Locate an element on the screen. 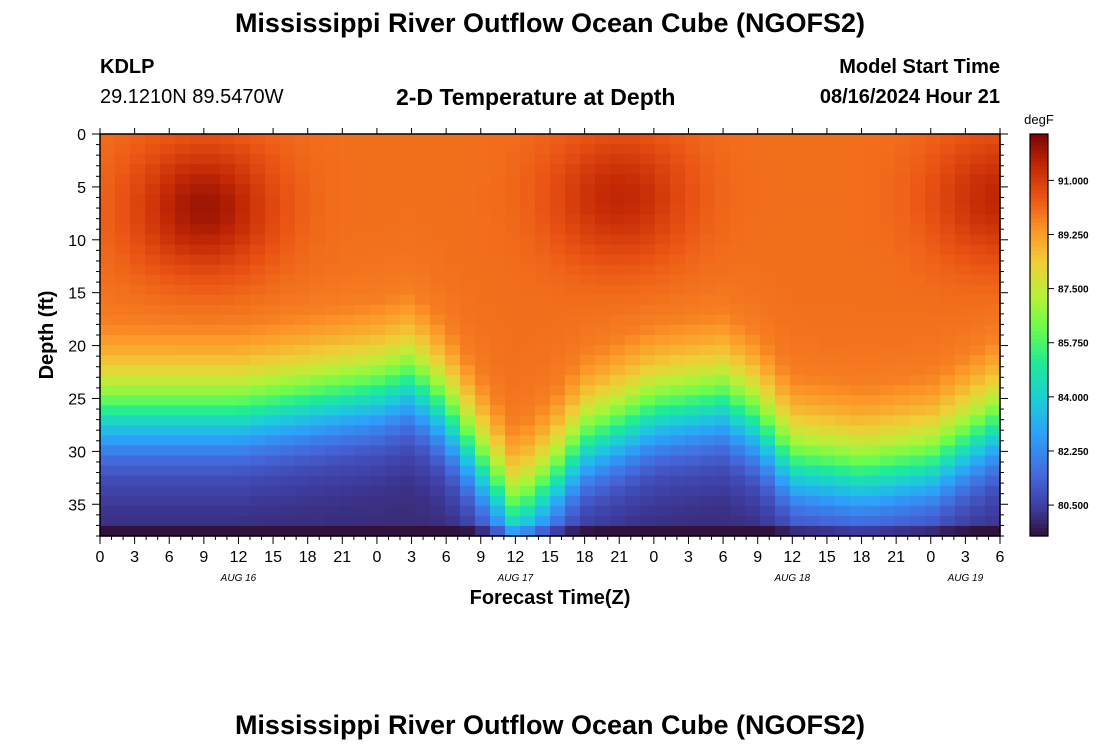 The width and height of the screenshot is (1100, 750). x-tick-label: 15 is located at coordinates (827, 557).